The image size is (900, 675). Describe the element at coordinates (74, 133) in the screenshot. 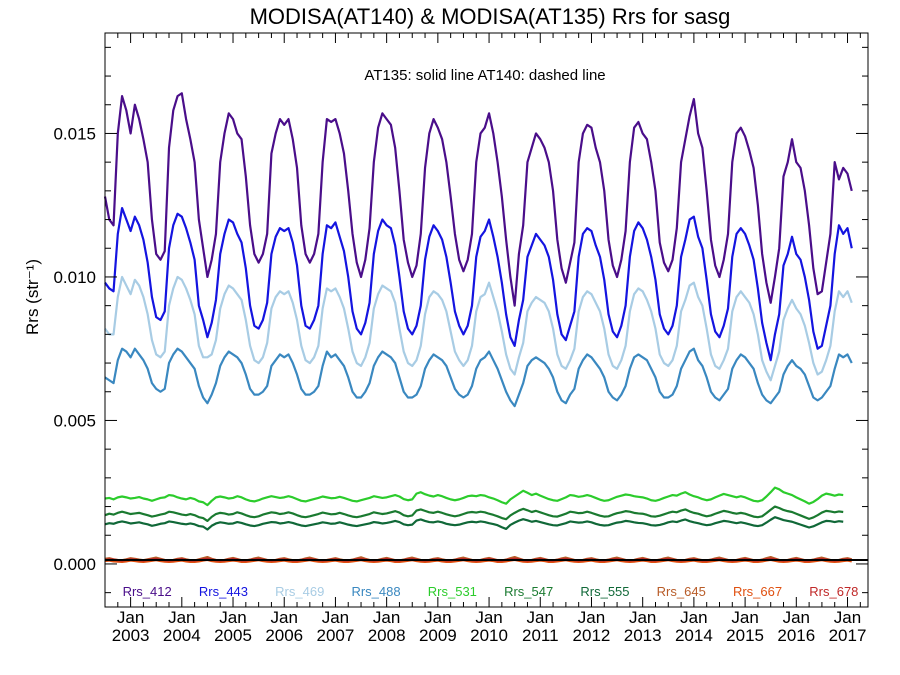

I see `y-tick-label: 0.015` at that location.